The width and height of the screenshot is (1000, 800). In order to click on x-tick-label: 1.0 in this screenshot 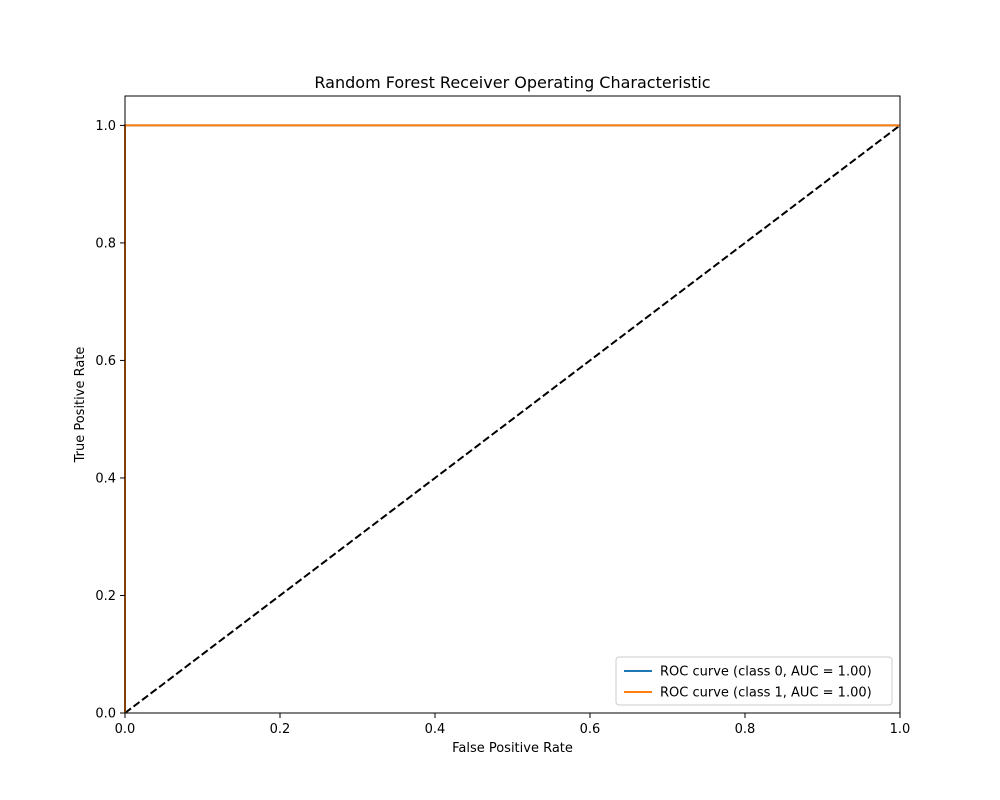, I will do `click(900, 729)`.